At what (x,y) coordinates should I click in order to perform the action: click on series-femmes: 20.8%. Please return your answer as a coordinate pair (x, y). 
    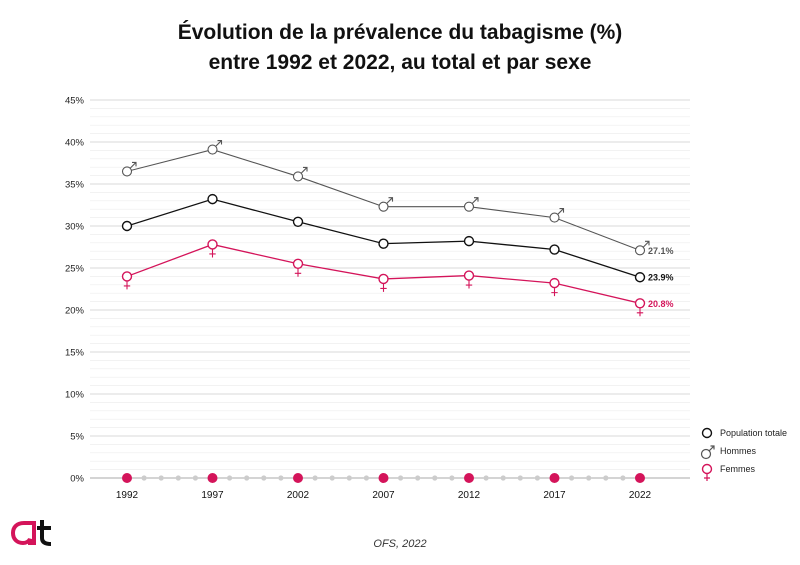
    Looking at the image, I should click on (397, 278).